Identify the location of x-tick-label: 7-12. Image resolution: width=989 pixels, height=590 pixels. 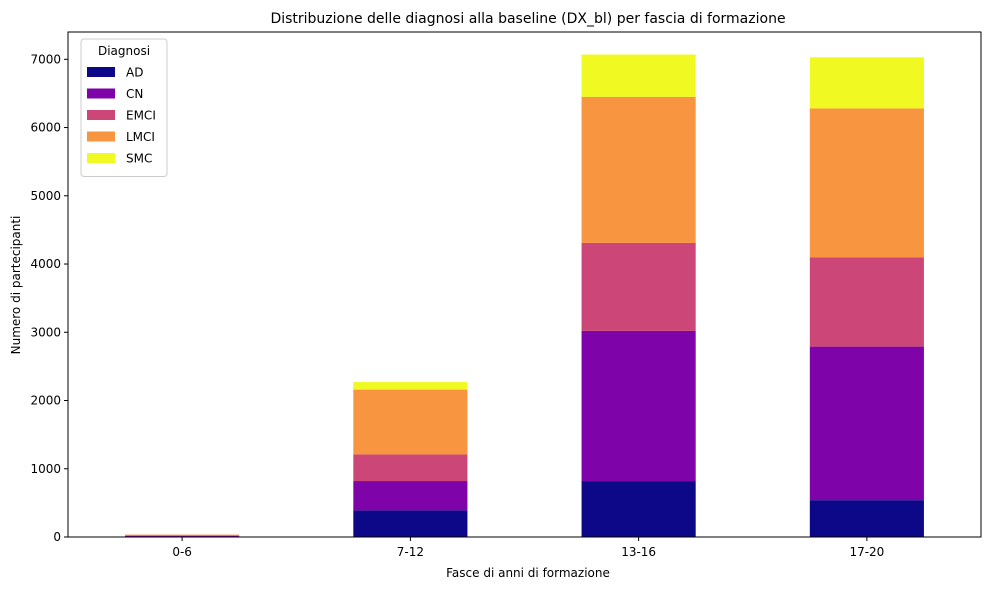
(410, 552).